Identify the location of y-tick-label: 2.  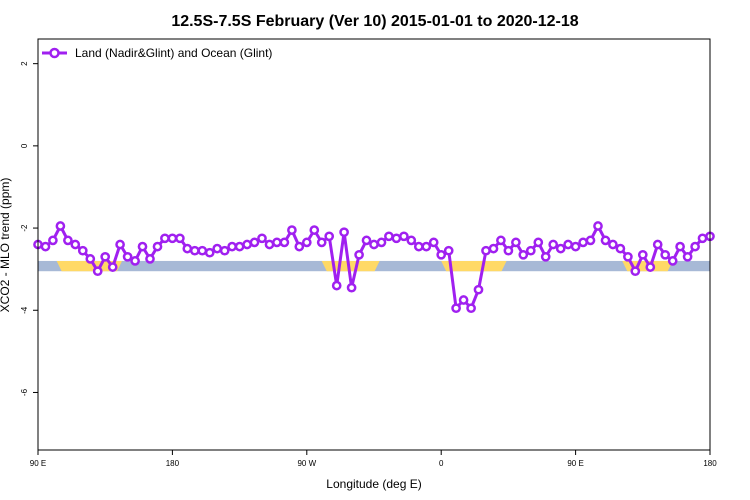
(24, 63).